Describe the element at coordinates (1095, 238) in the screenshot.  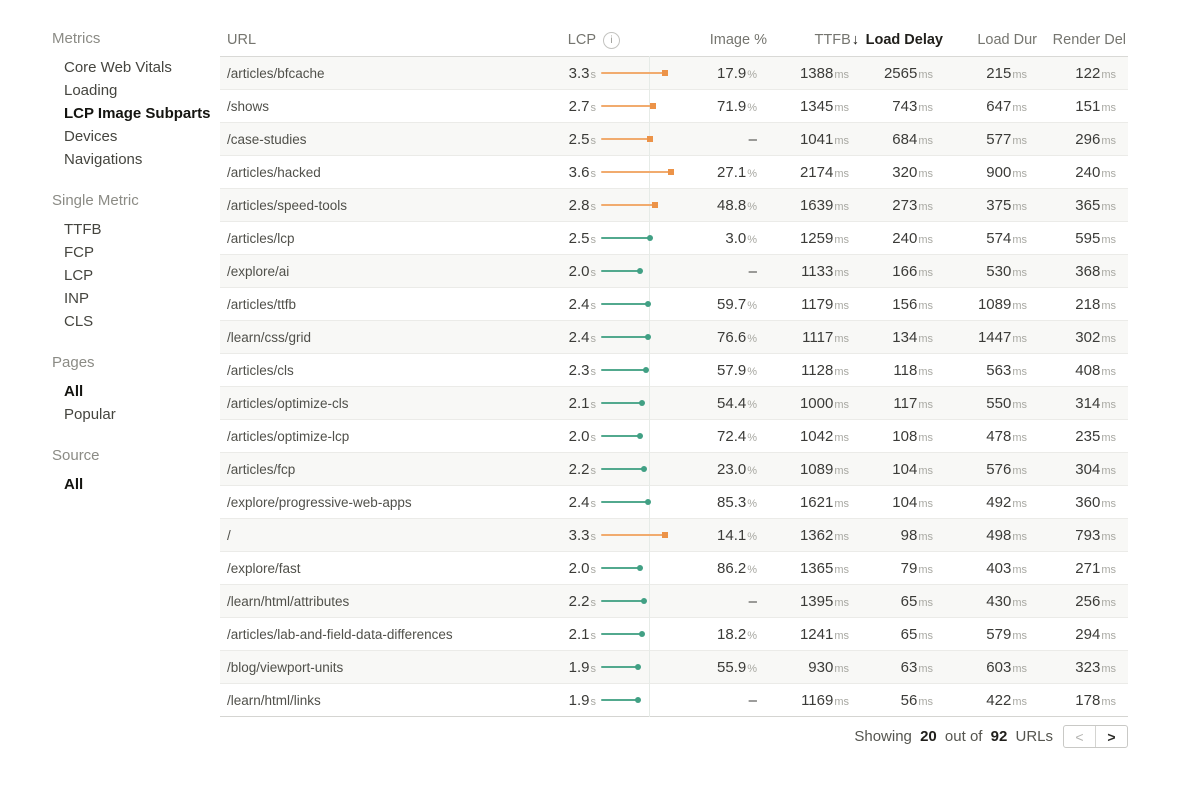
I see `render-del-cell: 595ms` at that location.